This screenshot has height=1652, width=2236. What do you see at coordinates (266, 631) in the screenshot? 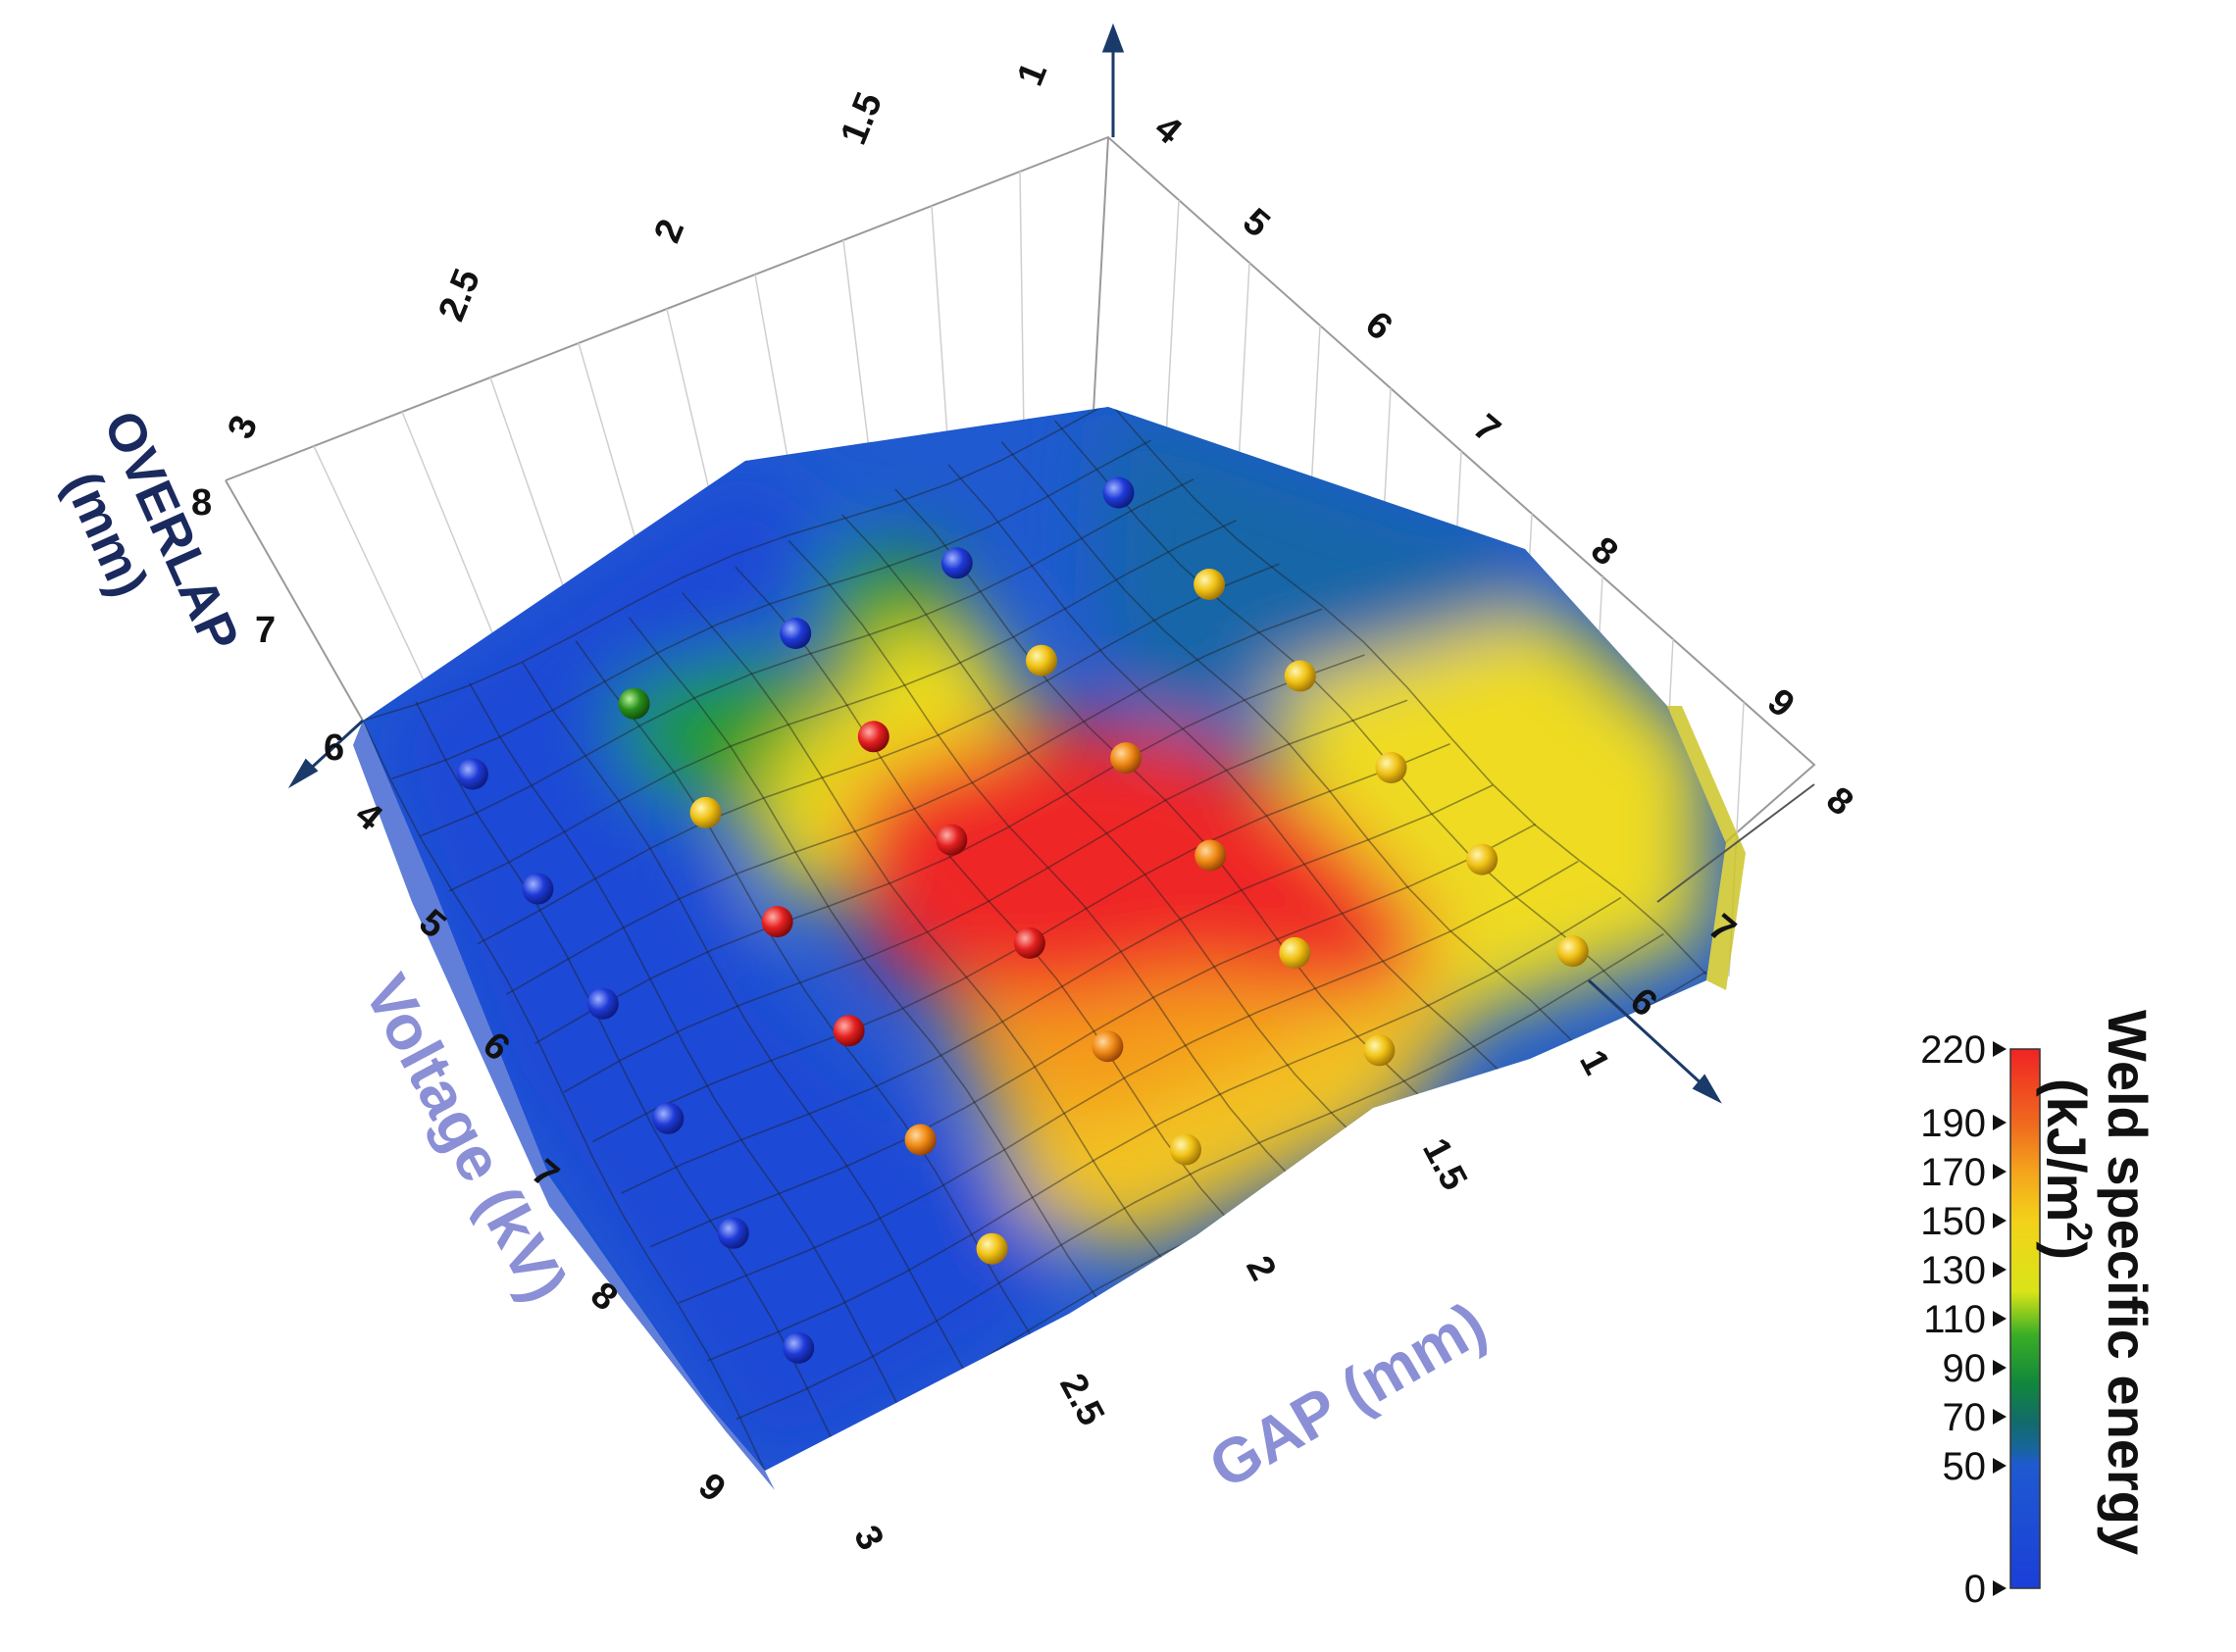
I see `overlap-tick-left: 7` at bounding box center [266, 631].